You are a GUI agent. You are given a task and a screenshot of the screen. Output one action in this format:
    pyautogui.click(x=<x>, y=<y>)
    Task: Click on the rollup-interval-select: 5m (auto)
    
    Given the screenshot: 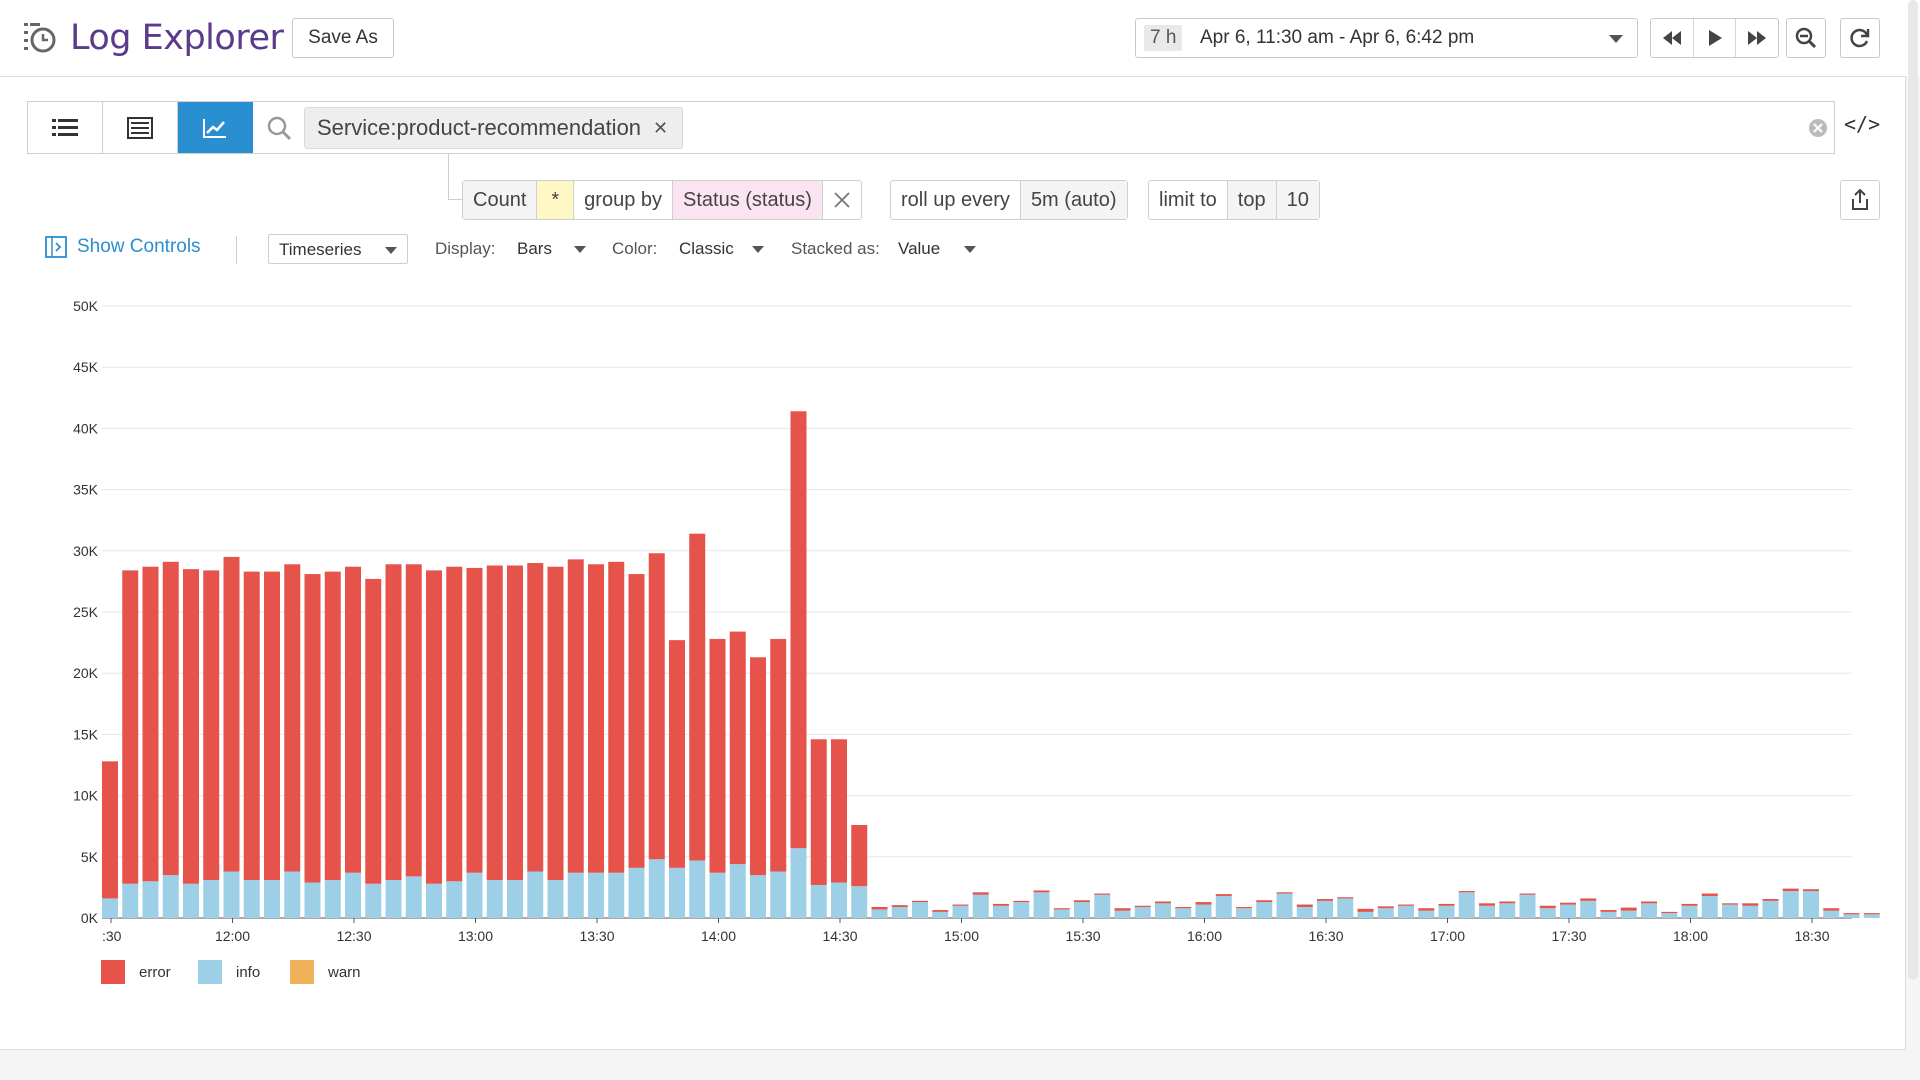 What is the action you would take?
    pyautogui.click(x=1073, y=200)
    